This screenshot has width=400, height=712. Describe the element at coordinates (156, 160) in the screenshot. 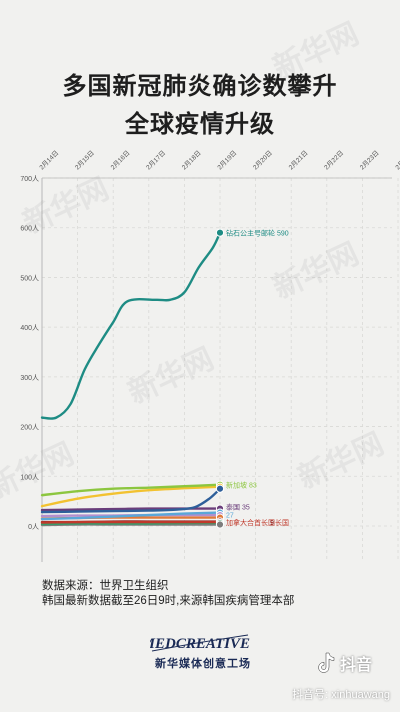

I see `x-tick-label: 2月17日` at that location.